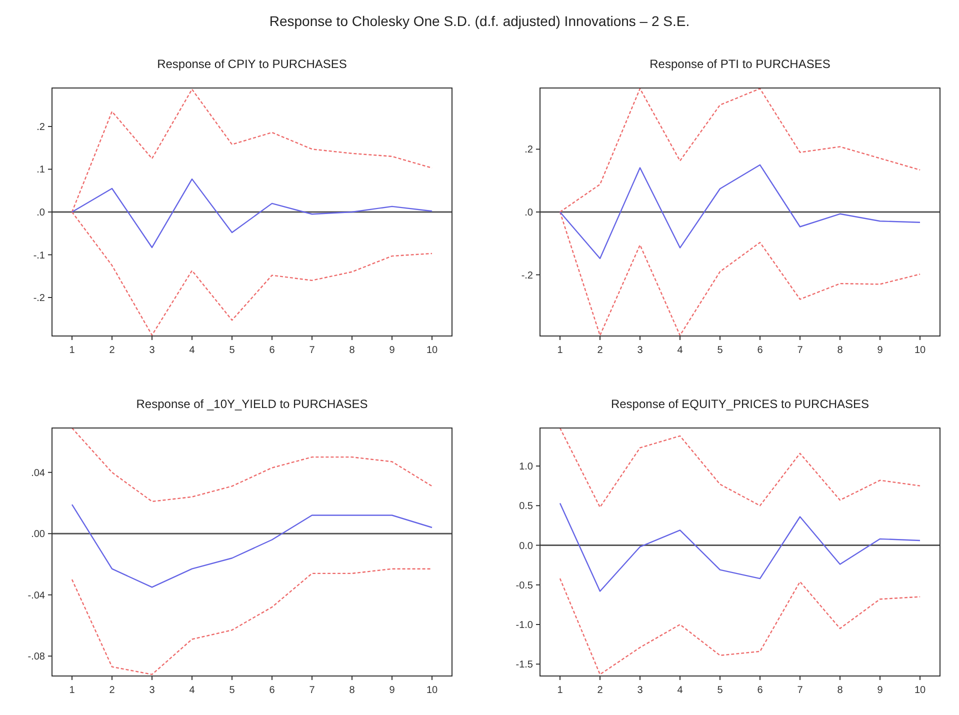  What do you see at coordinates (252, 64) in the screenshot?
I see `chart-title: Response of CPIY to PURCHASES` at bounding box center [252, 64].